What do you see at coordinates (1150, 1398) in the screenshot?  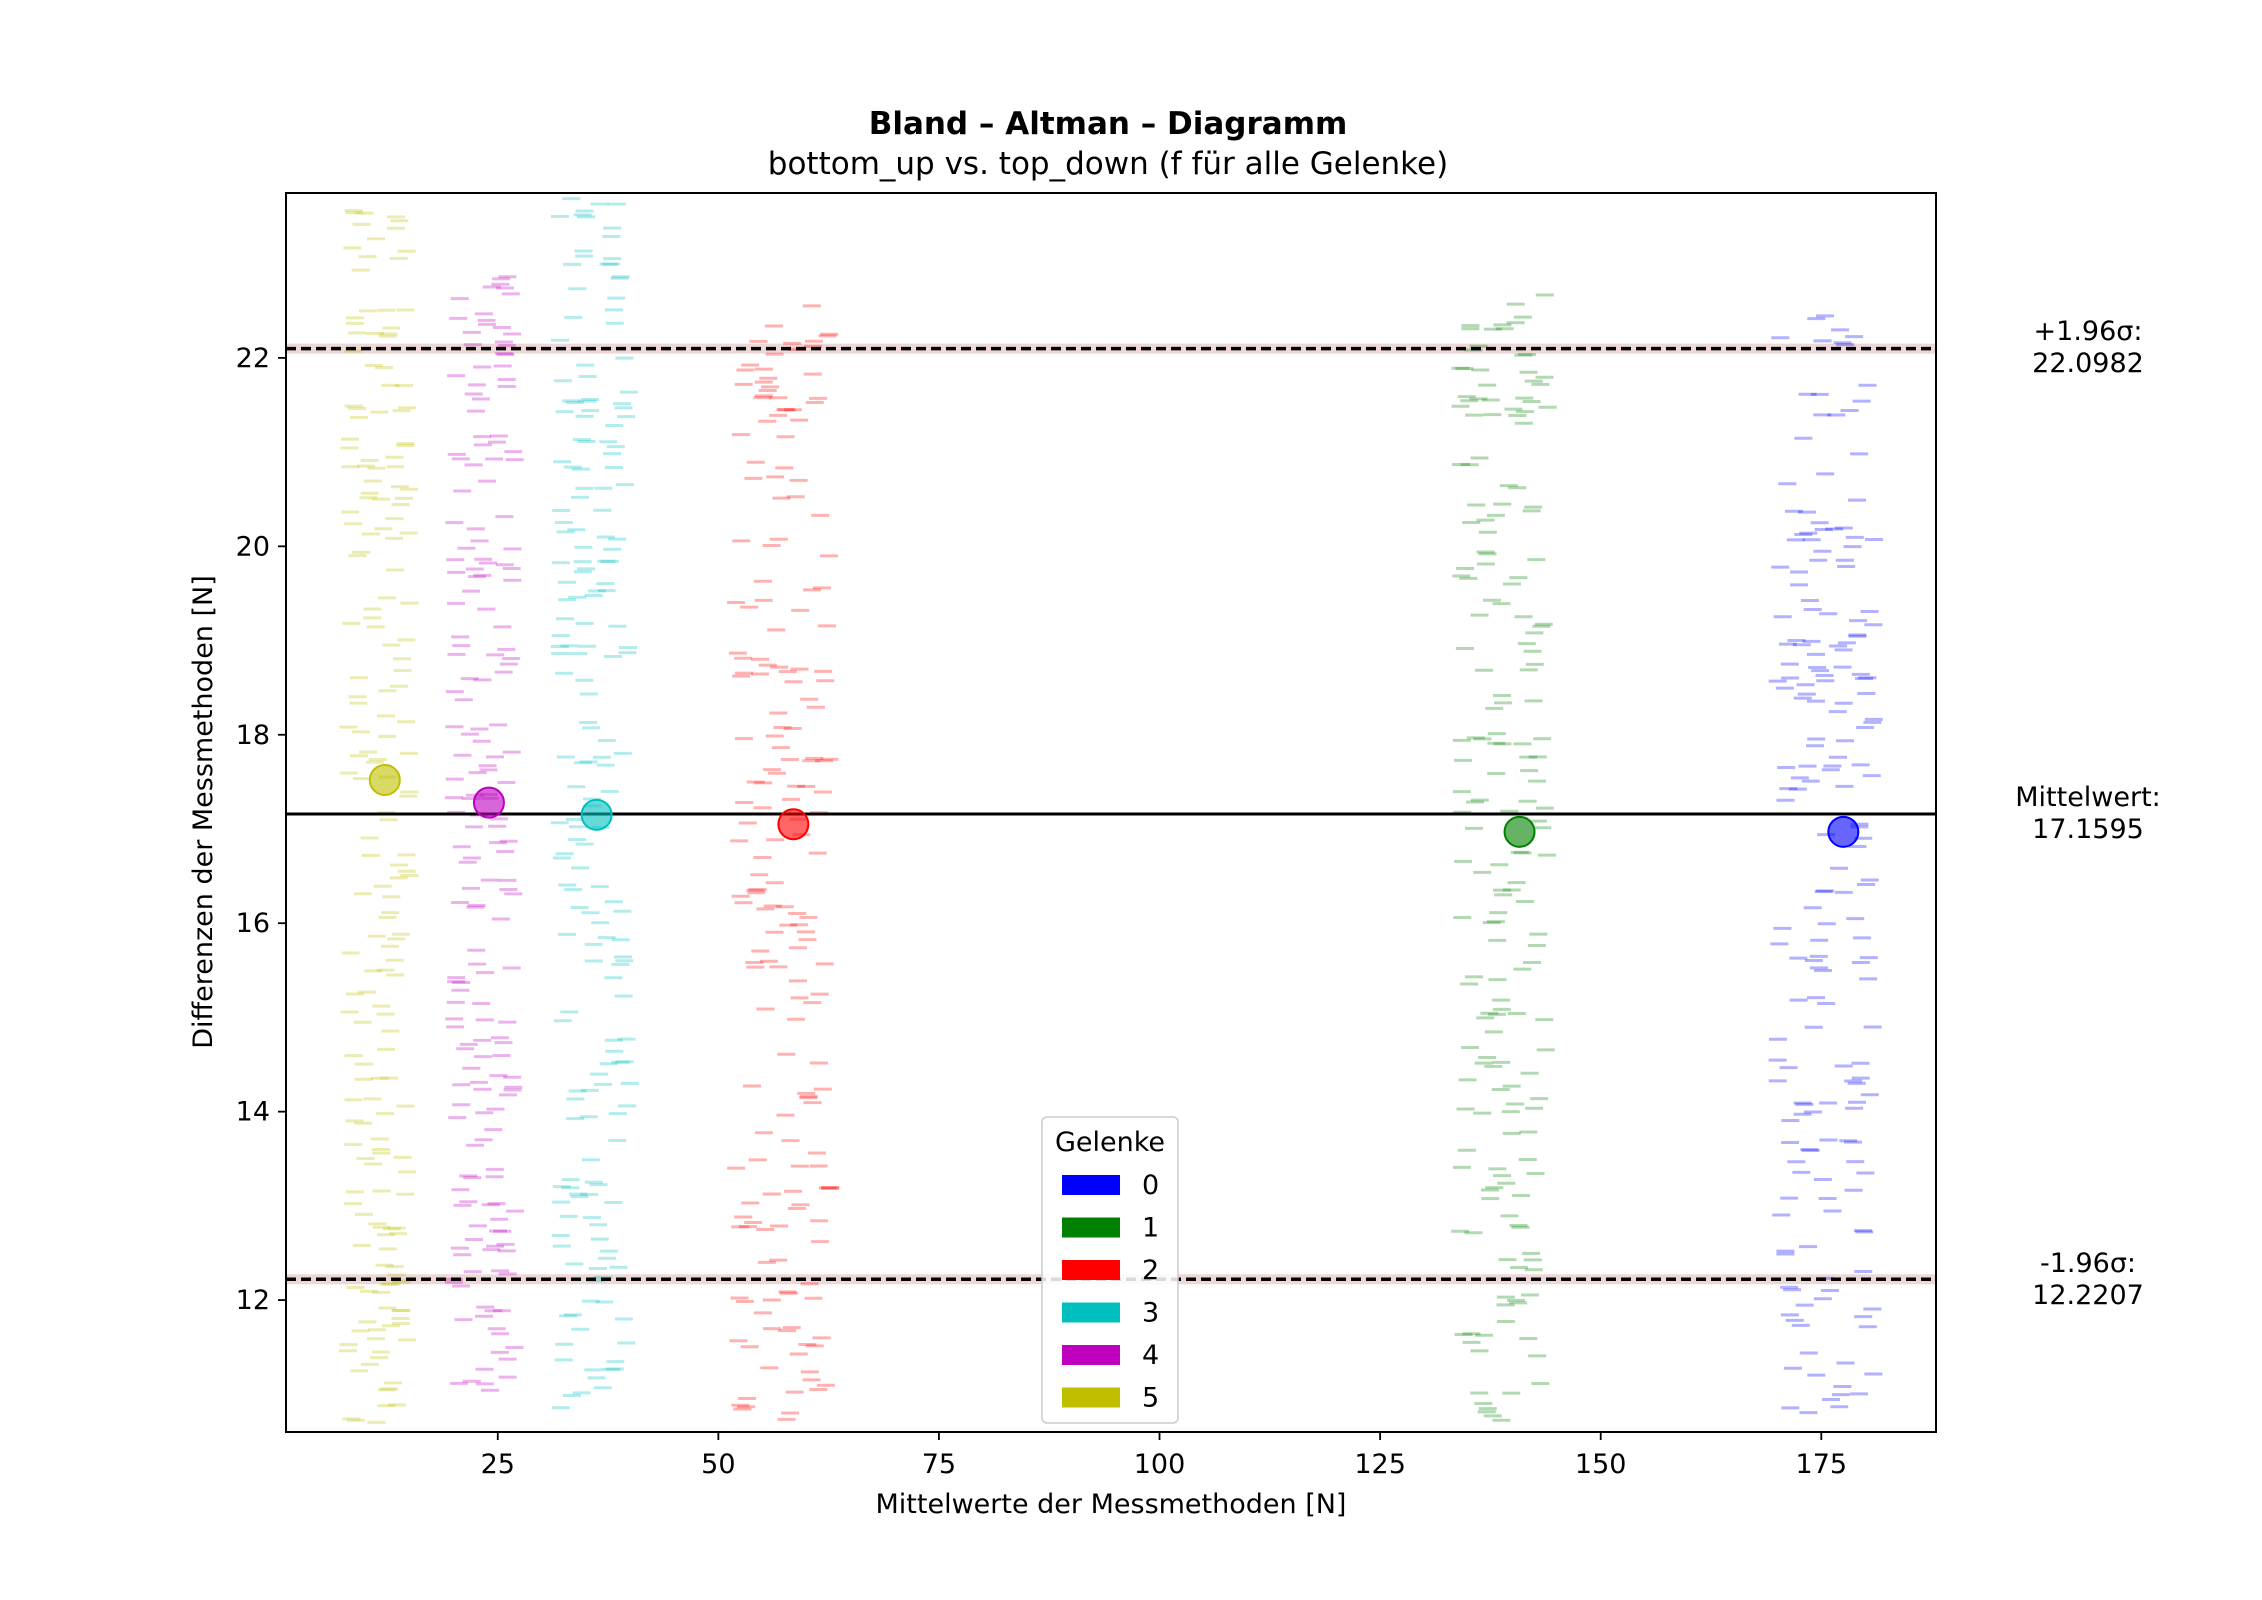 I see `legend-label: 5` at bounding box center [1150, 1398].